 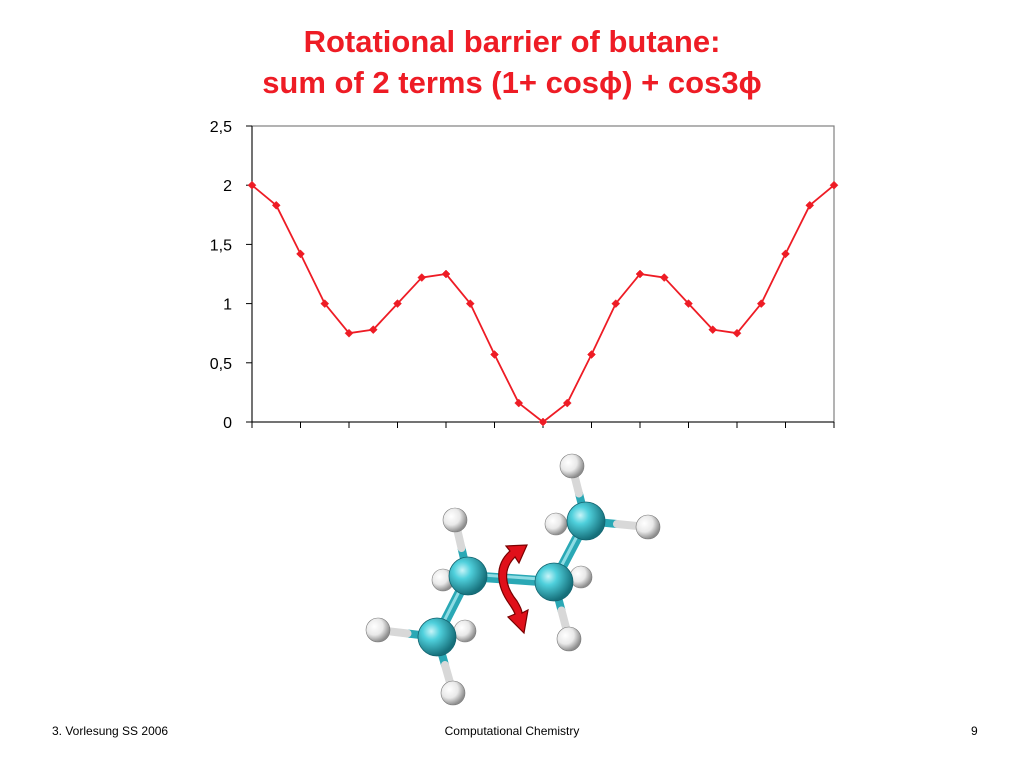 What do you see at coordinates (227, 423) in the screenshot?
I see `y-tick-label: 0` at bounding box center [227, 423].